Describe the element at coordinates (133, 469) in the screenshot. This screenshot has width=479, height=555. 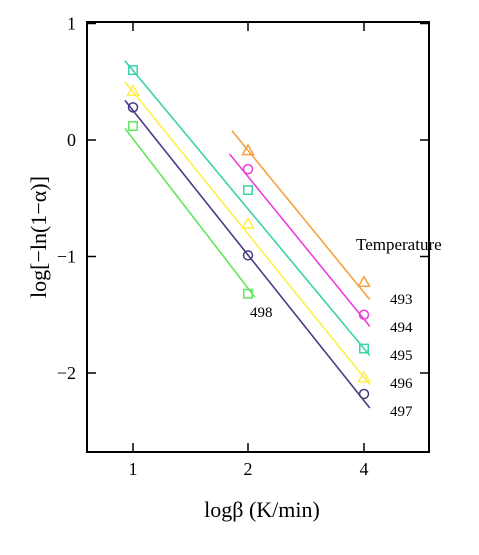
I see `x-tick-label-1: 1` at that location.